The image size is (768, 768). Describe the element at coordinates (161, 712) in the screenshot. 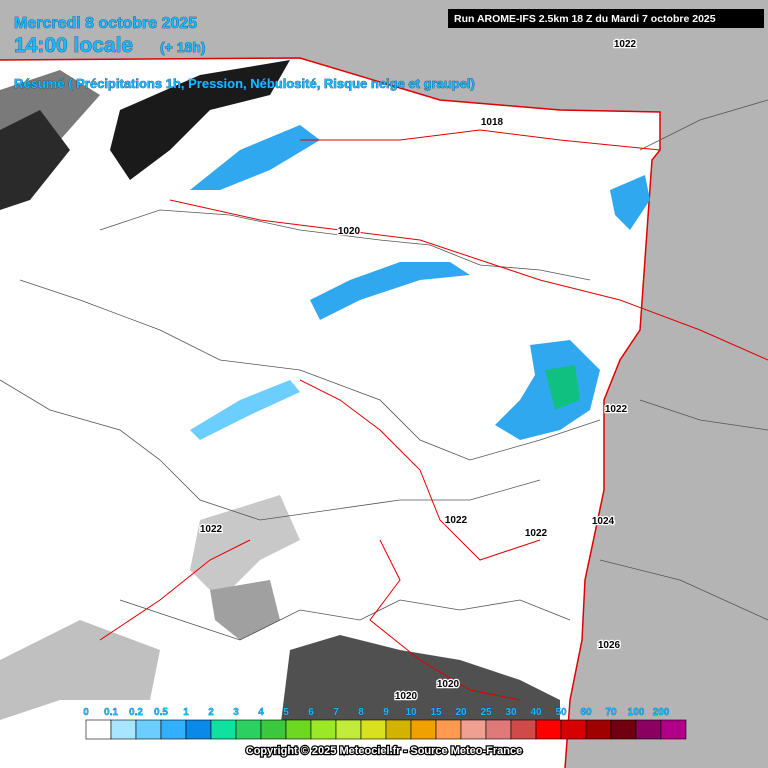

I see `legend-label: 0.5` at that location.